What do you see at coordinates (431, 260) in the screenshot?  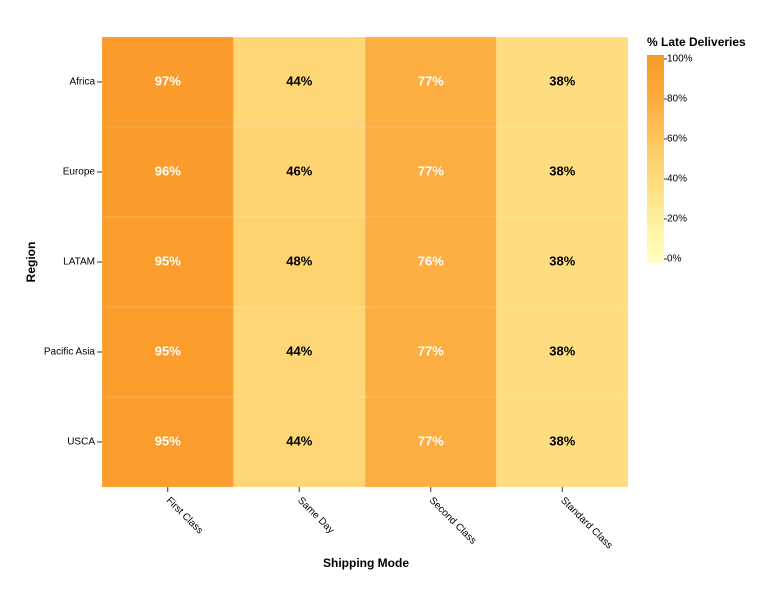 I see `cell-label: 76%` at bounding box center [431, 260].